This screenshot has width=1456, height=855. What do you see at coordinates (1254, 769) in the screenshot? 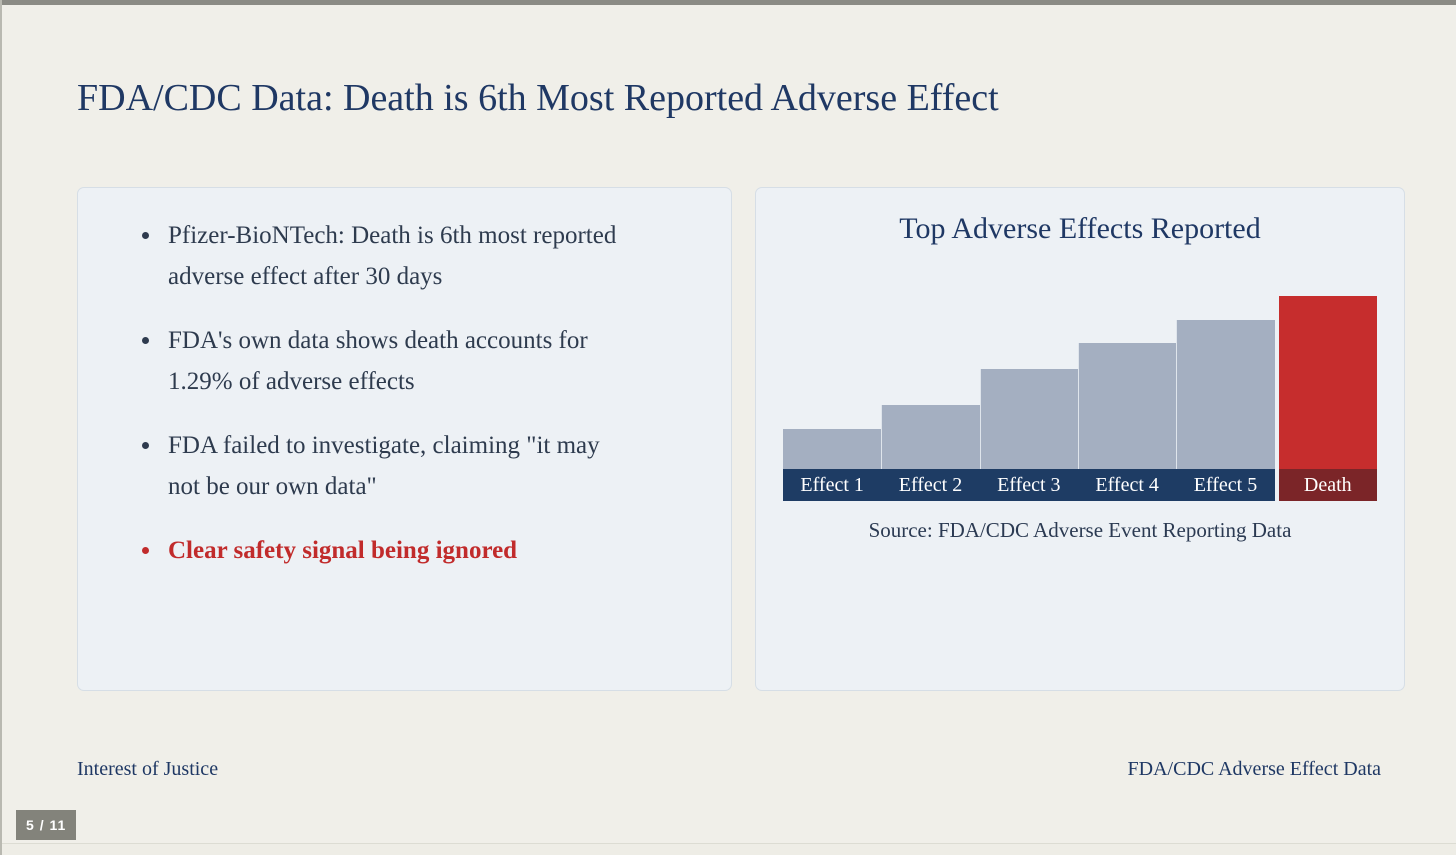
I see `footer-right-label: FDA/CDC Adverse Effect Data` at bounding box center [1254, 769].